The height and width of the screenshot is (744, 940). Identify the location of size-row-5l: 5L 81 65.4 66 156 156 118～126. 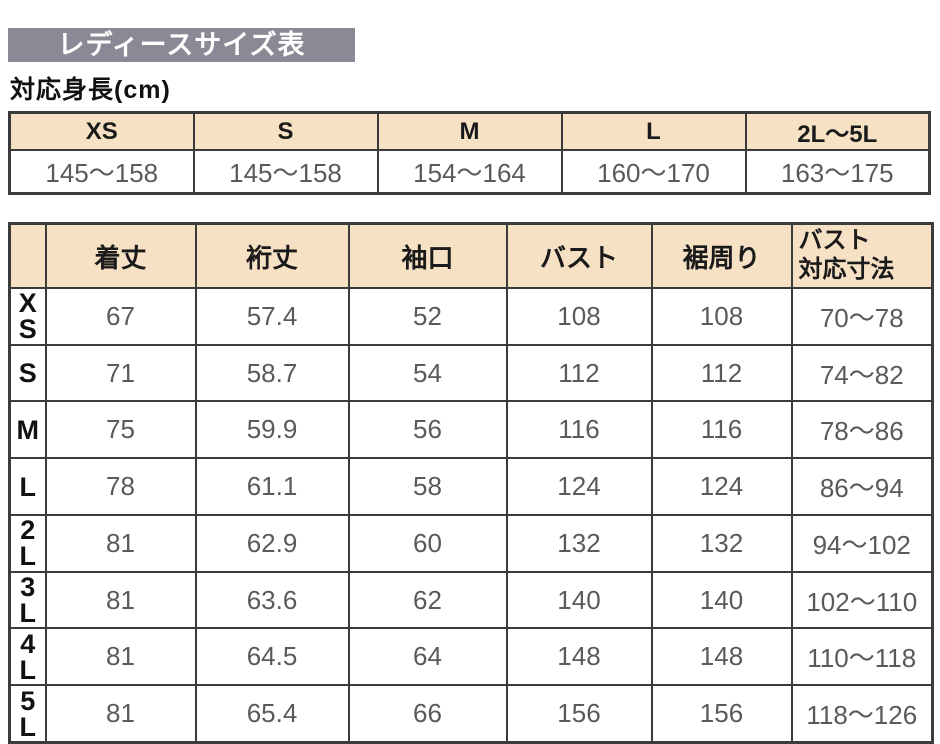
(471, 714).